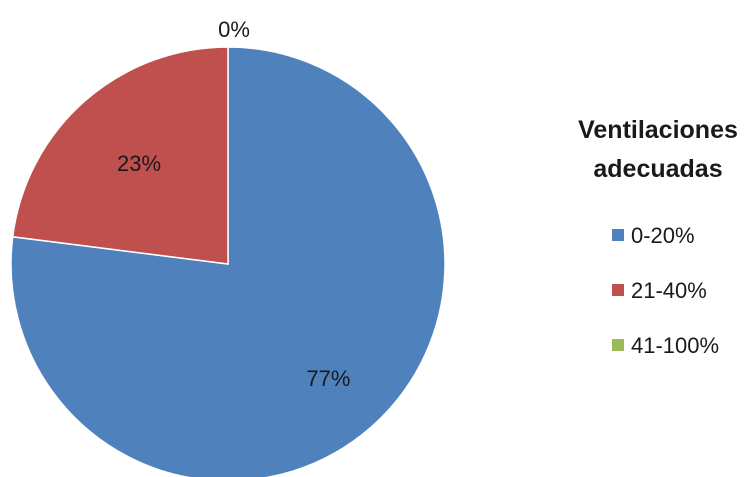 This screenshot has width=754, height=477. I want to click on data-label-0: 77%, so click(328, 378).